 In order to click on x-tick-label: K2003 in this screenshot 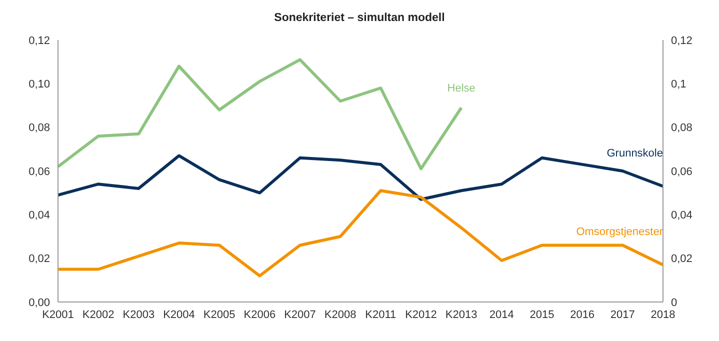, I will do `click(138, 314)`.